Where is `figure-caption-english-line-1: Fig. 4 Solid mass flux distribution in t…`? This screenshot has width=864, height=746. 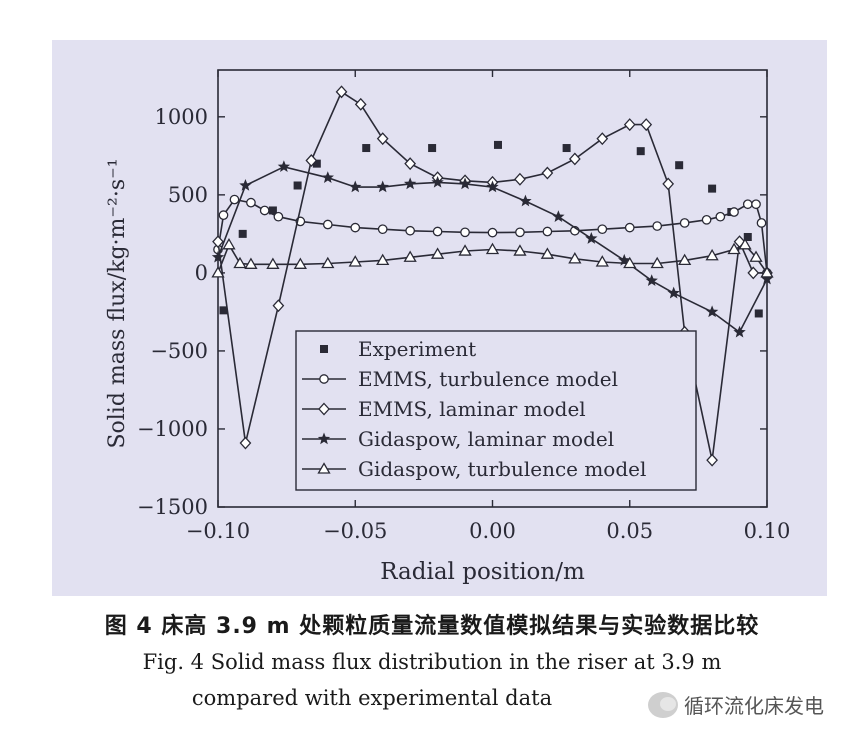
figure-caption-english-line-1: Fig. 4 Solid mass flux distribution in t… is located at coordinates (432, 662).